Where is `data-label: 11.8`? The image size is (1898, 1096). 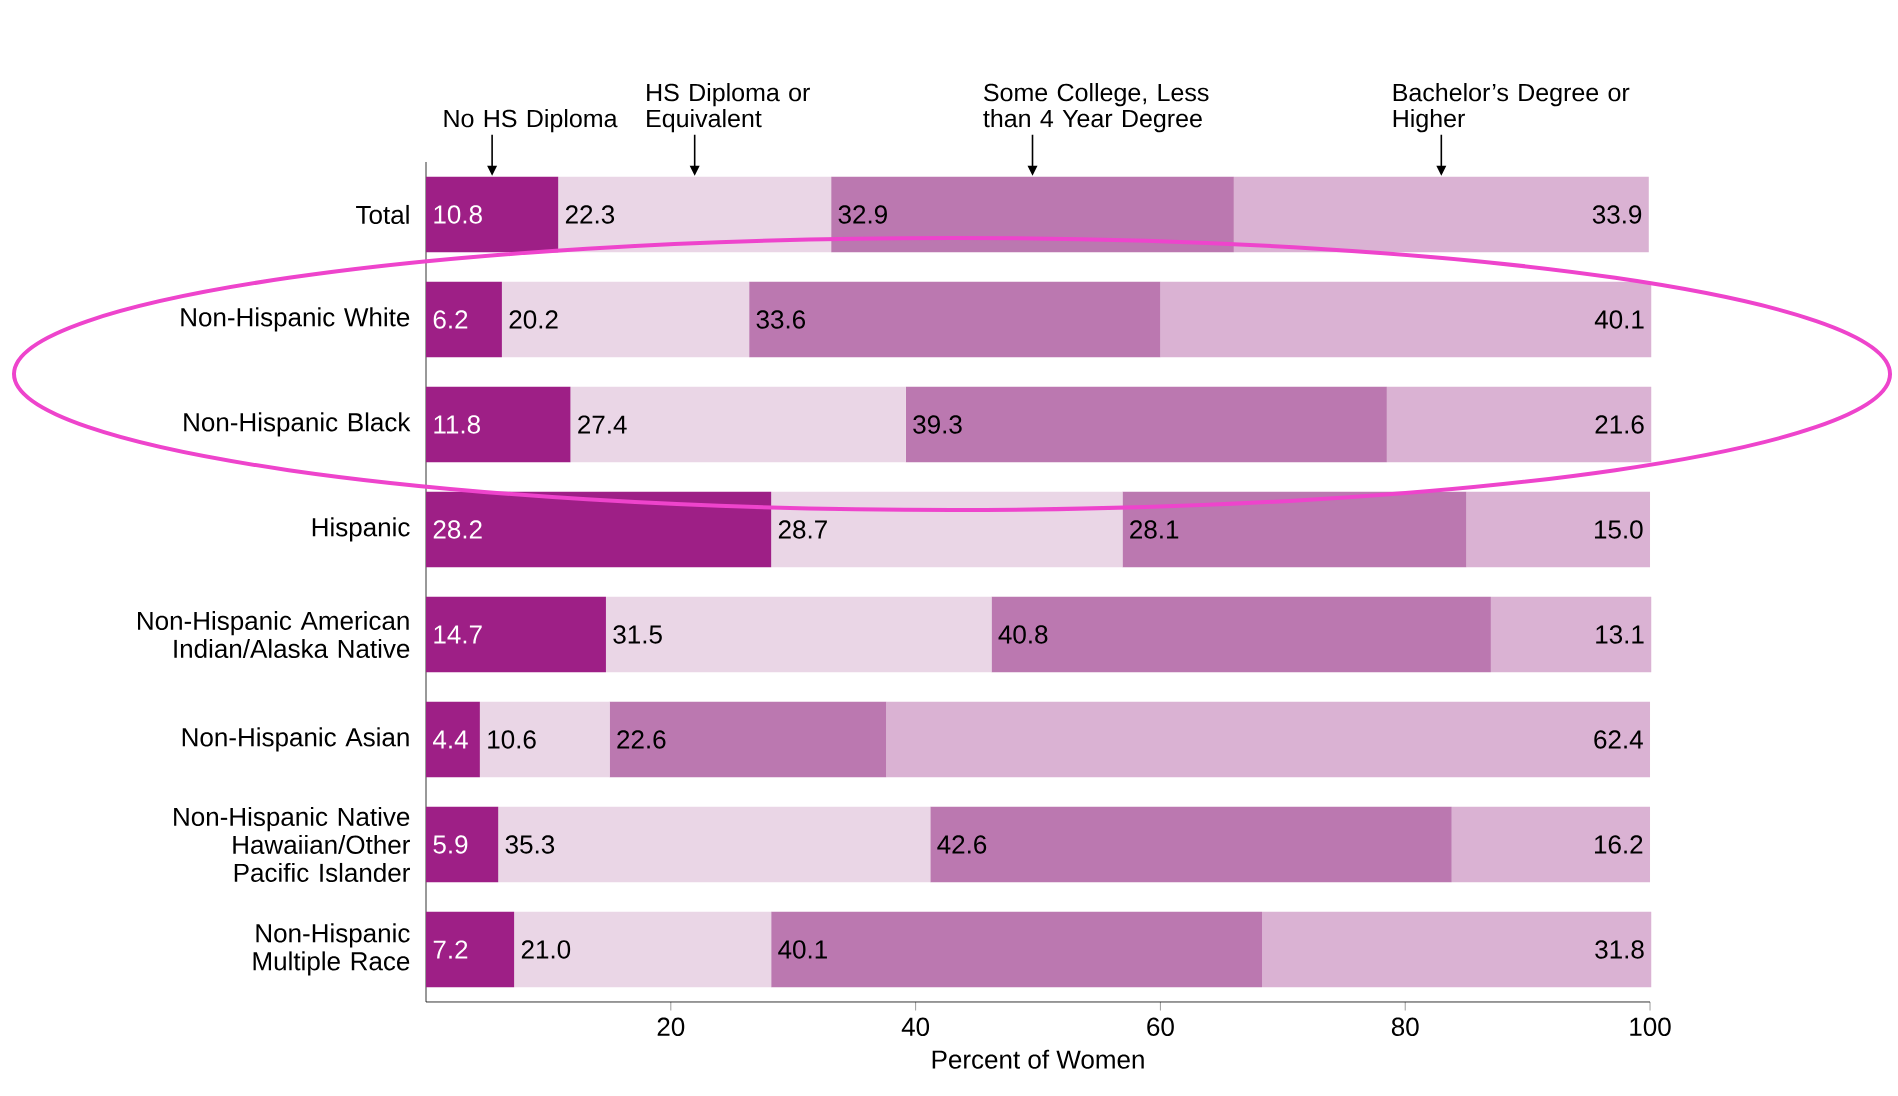
data-label: 11.8 is located at coordinates (457, 424).